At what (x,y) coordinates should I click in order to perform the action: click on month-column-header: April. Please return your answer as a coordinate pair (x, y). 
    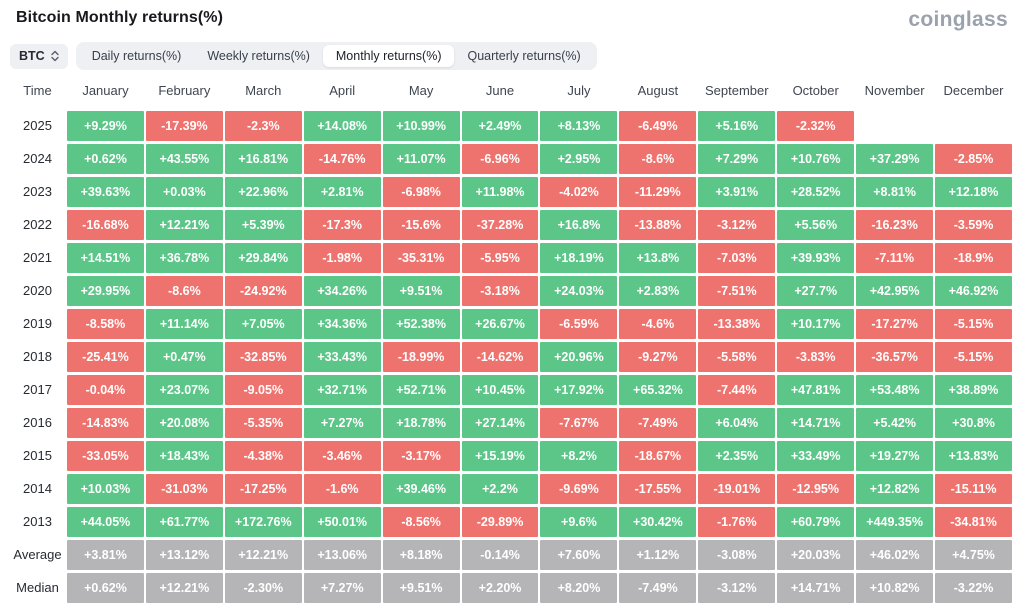
    Looking at the image, I should click on (342, 90).